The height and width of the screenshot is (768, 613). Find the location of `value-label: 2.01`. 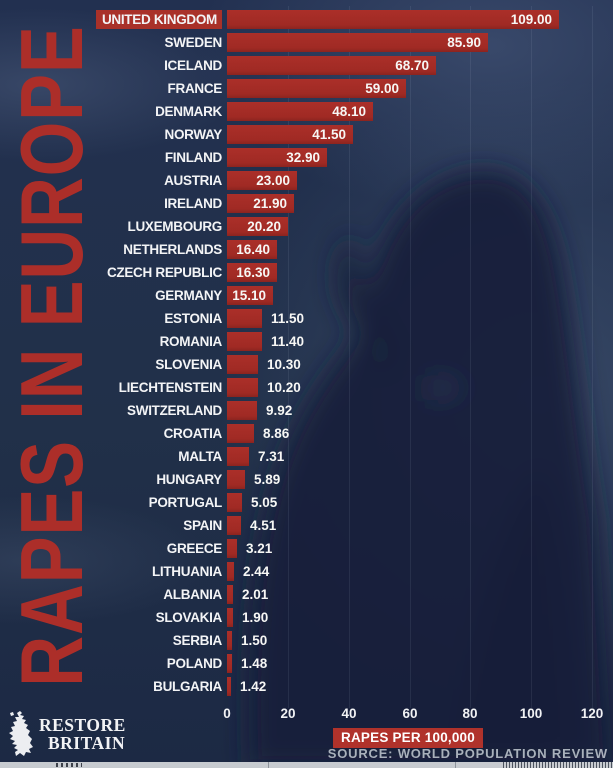

value-label: 2.01 is located at coordinates (255, 594).